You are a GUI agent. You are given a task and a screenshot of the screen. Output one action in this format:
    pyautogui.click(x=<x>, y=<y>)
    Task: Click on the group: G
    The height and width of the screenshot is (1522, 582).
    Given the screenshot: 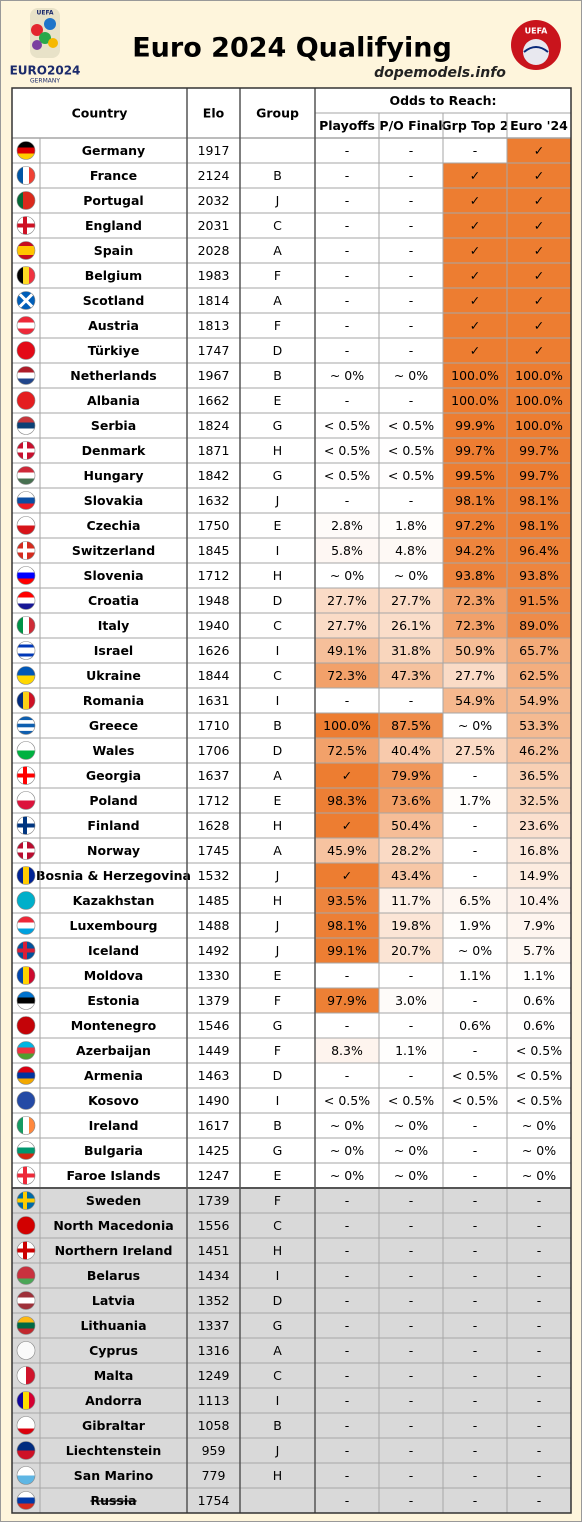 What is the action you would take?
    pyautogui.click(x=278, y=475)
    